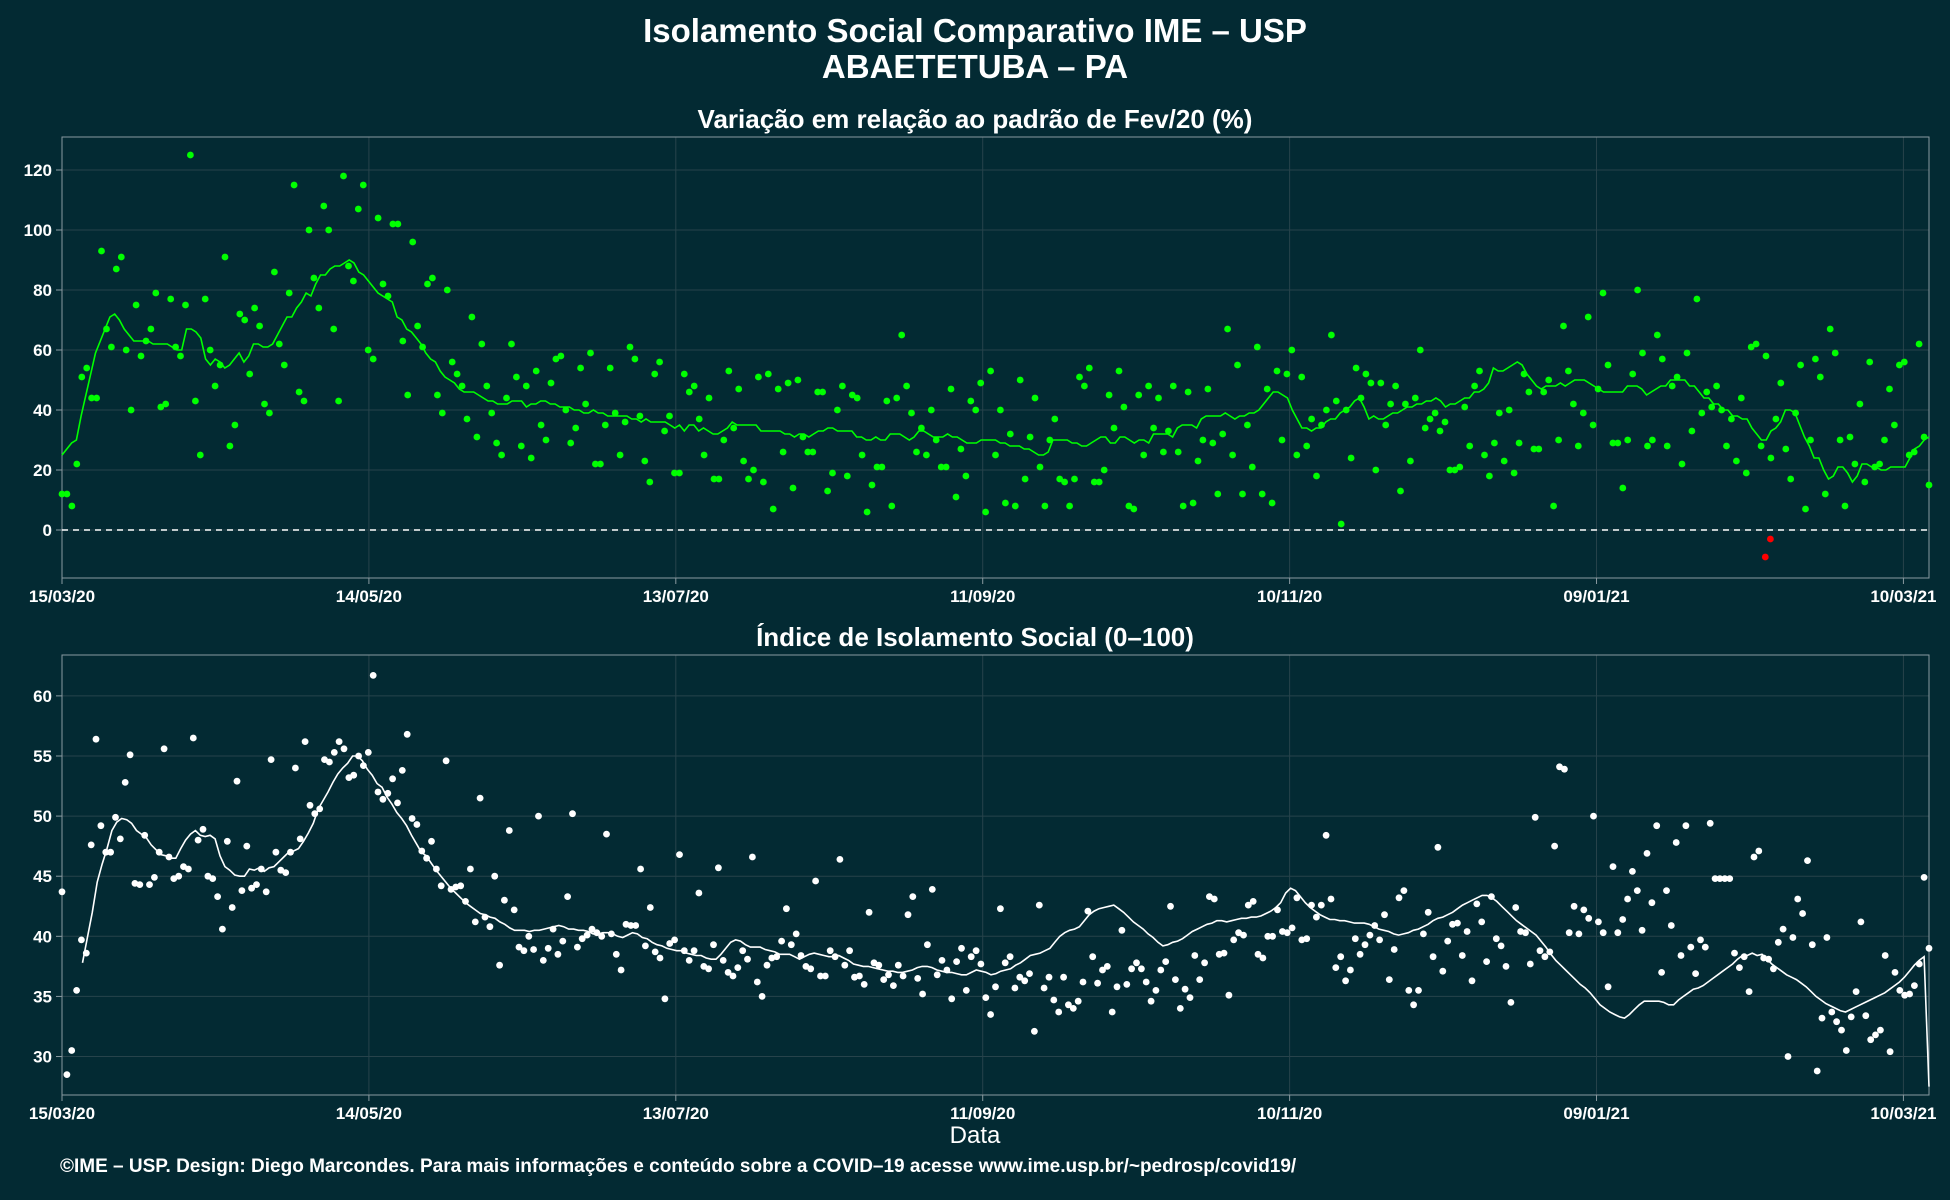 This screenshot has width=1950, height=1200. Describe the element at coordinates (975, 1135) in the screenshot. I see `bottom-x-axis-label: Data` at that location.